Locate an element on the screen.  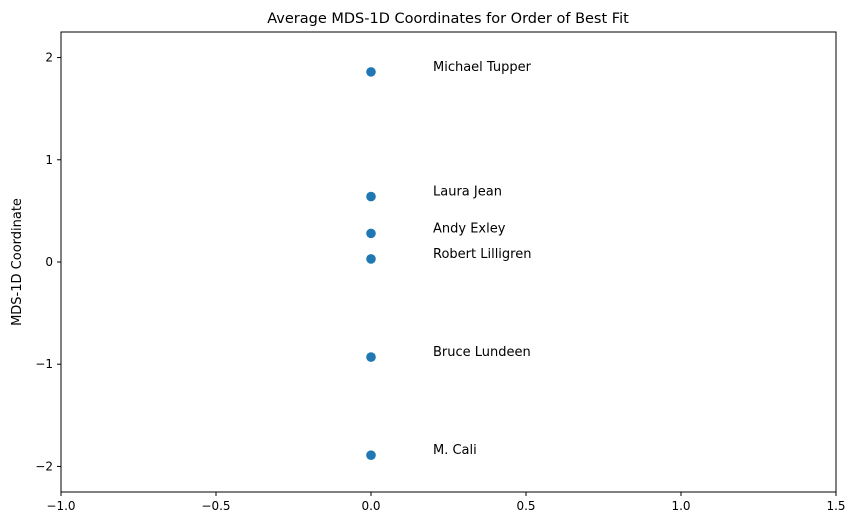
y-axis-label: MDS-1D Coordinate is located at coordinates (17, 262).